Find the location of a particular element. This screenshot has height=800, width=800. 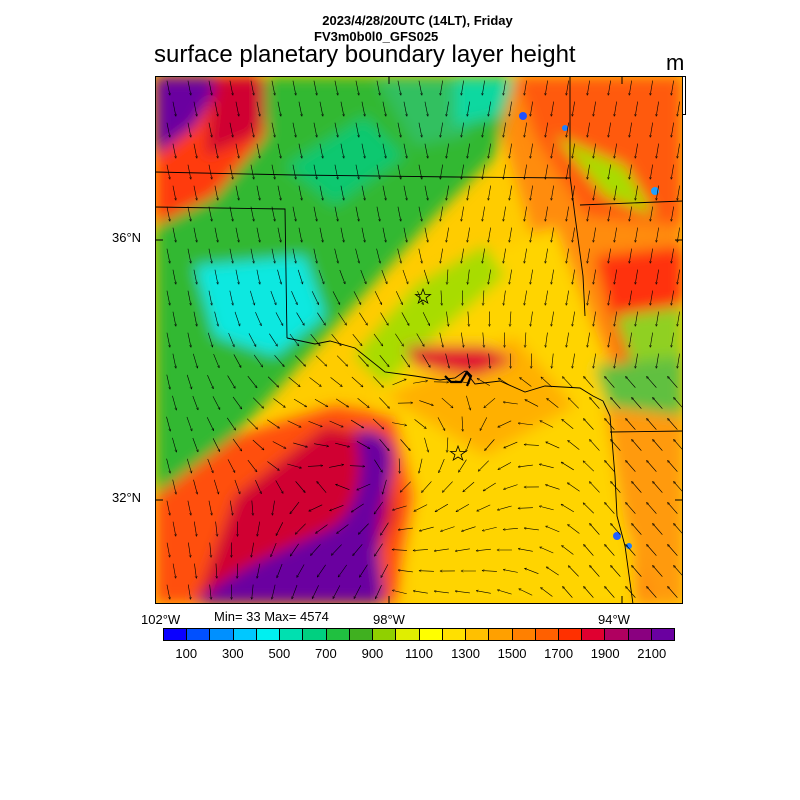

colorbar-tick-label: 700 is located at coordinates (326, 653).